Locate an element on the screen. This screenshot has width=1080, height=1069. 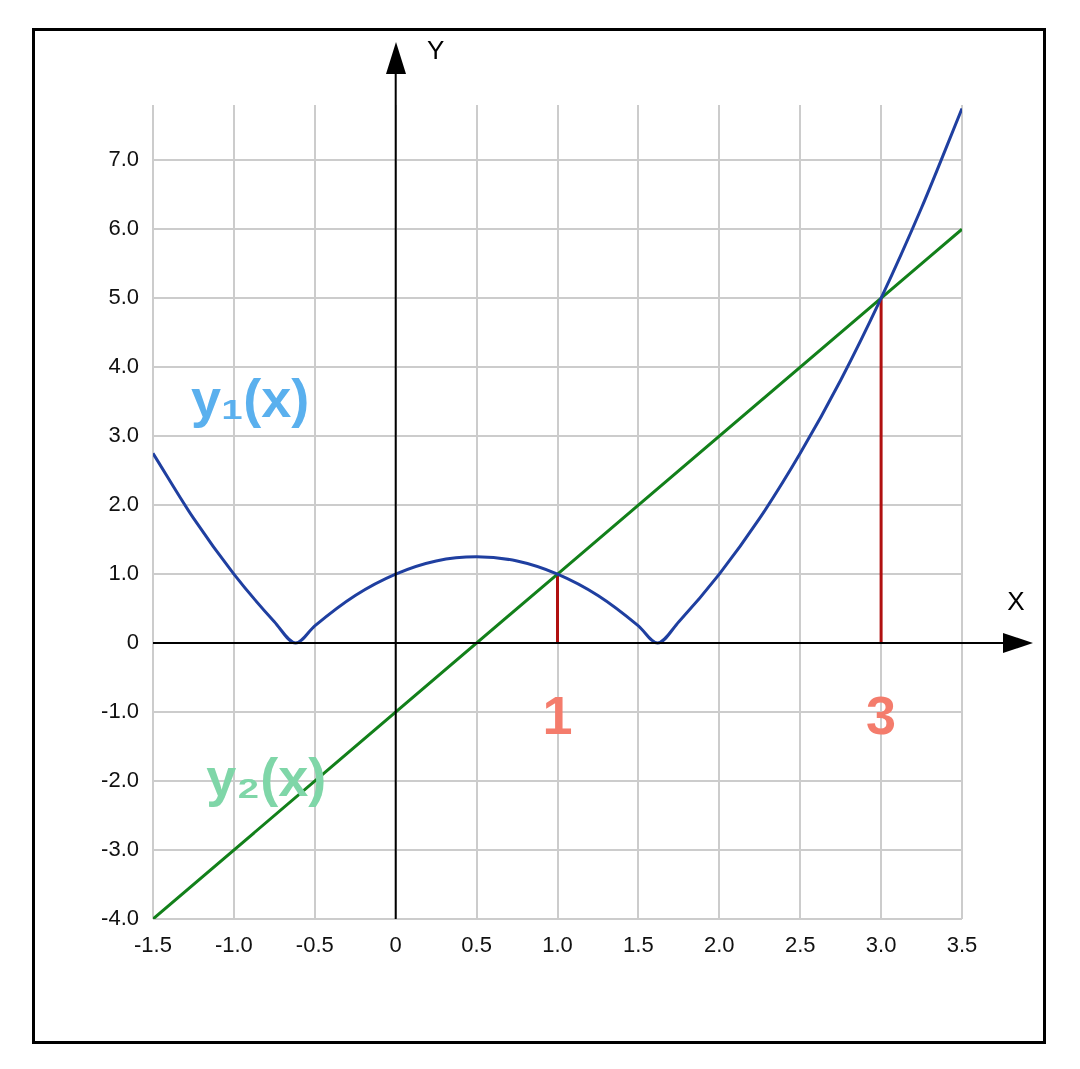
annotation: 3 is located at coordinates (881, 714).